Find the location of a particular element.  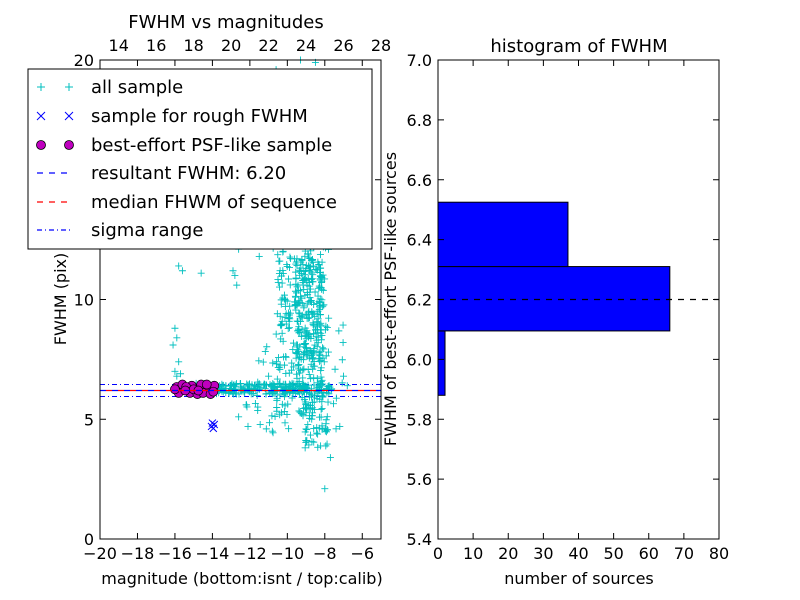

x-tick-label: 50 is located at coordinates (613, 553).